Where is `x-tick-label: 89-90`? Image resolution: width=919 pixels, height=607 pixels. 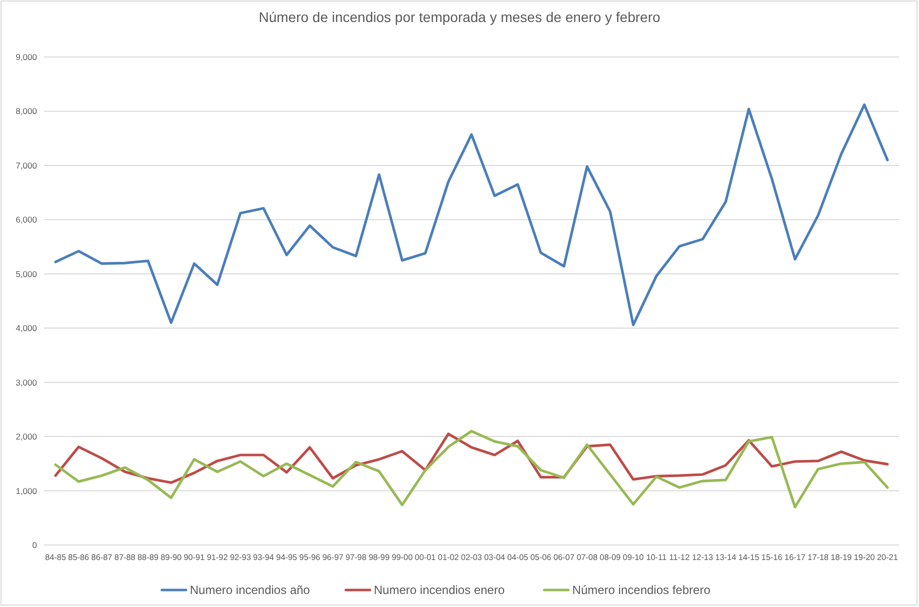
x-tick-label: 89-90 is located at coordinates (171, 557).